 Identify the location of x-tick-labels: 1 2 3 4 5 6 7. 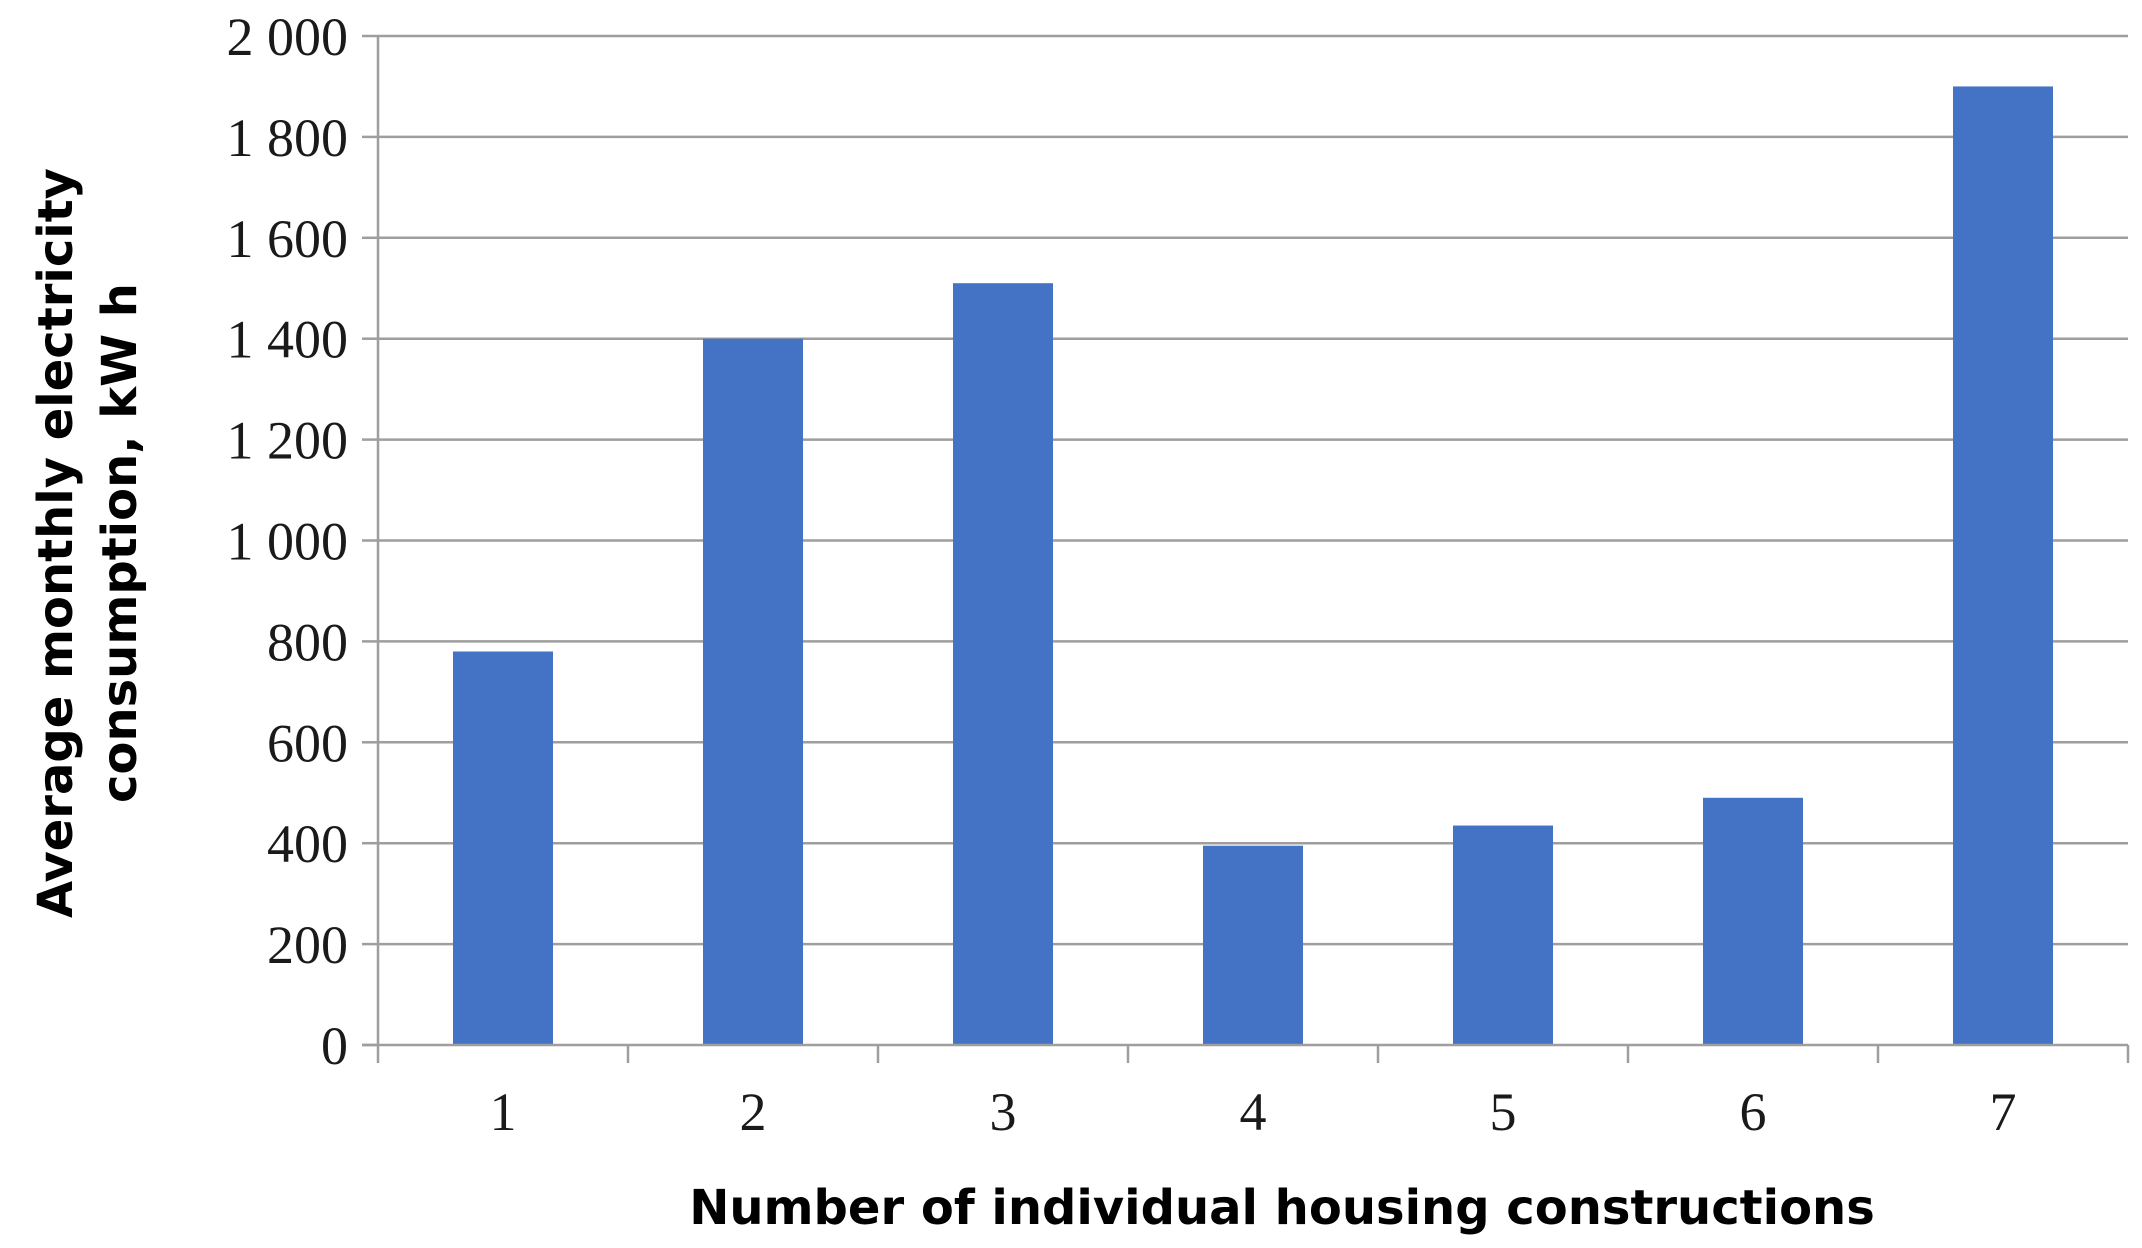
(1253, 1112).